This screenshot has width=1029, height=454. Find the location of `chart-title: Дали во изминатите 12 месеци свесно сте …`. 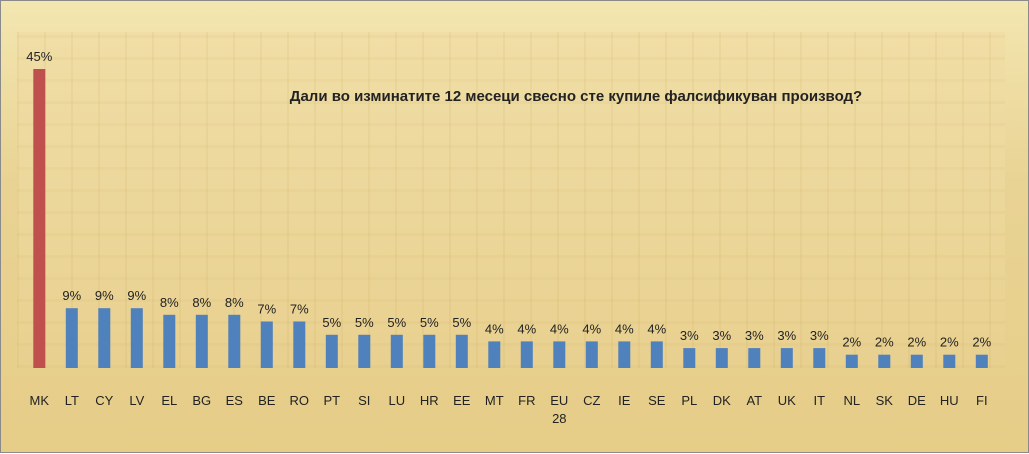

chart-title: Дали во изминатите 12 месеци свесно сте … is located at coordinates (576, 96).